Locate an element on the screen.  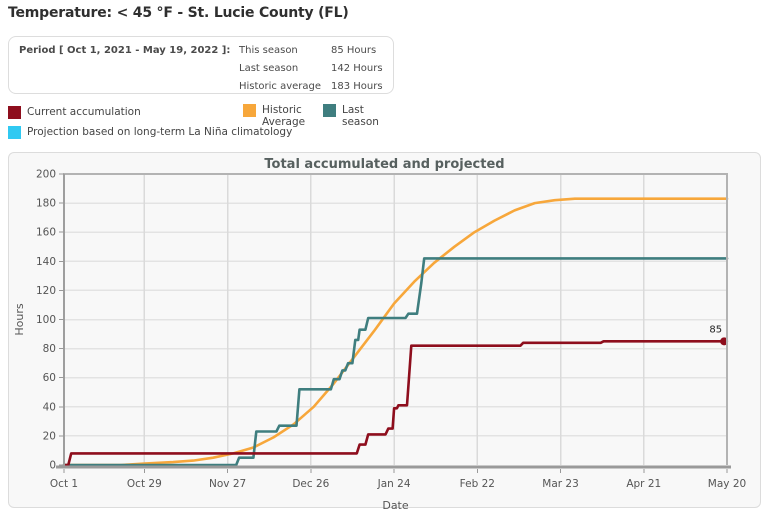
y-axis-title: Hours is located at coordinates (19, 319).